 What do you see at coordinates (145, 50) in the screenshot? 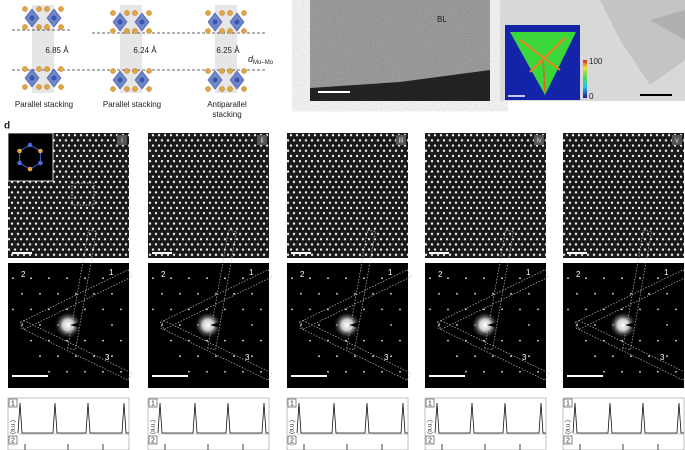
I see `distance: 6.24 Å` at bounding box center [145, 50].